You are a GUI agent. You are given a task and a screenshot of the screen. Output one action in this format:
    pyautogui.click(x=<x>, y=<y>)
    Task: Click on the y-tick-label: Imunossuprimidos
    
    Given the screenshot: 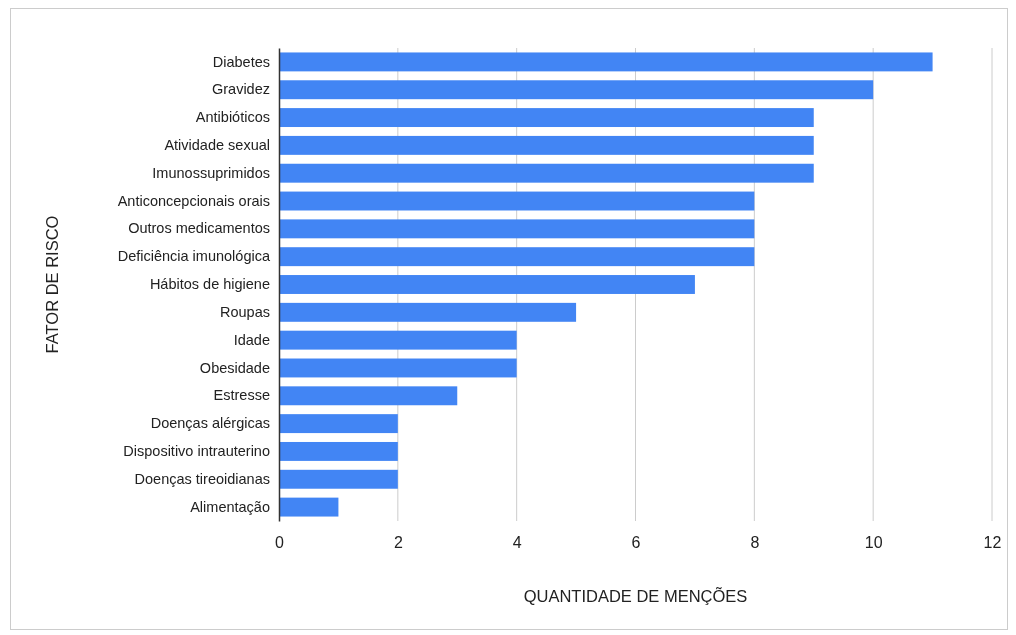 What is the action you would take?
    pyautogui.click(x=211, y=172)
    